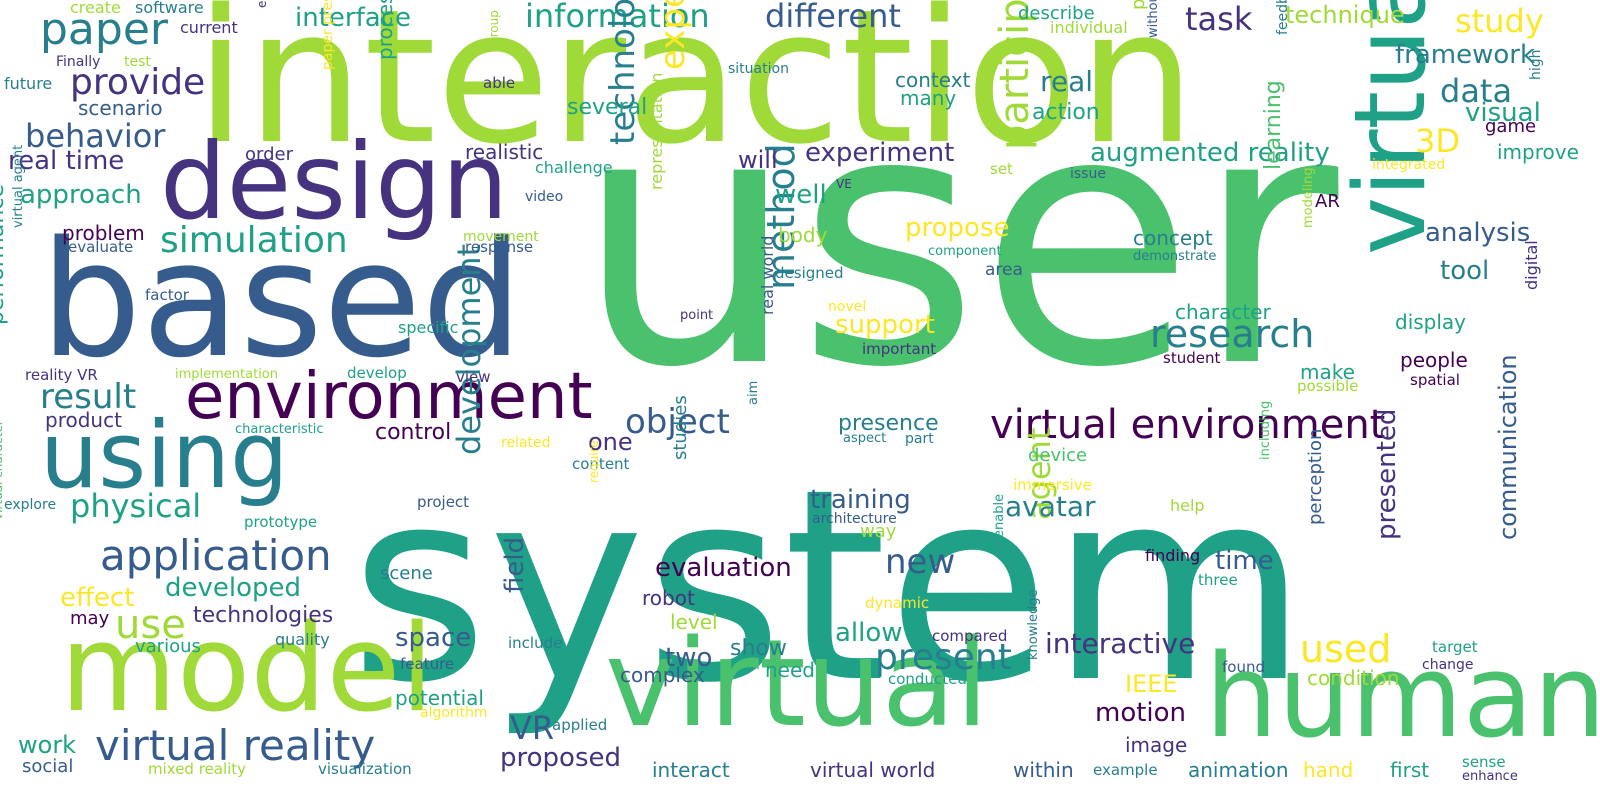  What do you see at coordinates (758, 160) in the screenshot?
I see `word-will: will` at bounding box center [758, 160].